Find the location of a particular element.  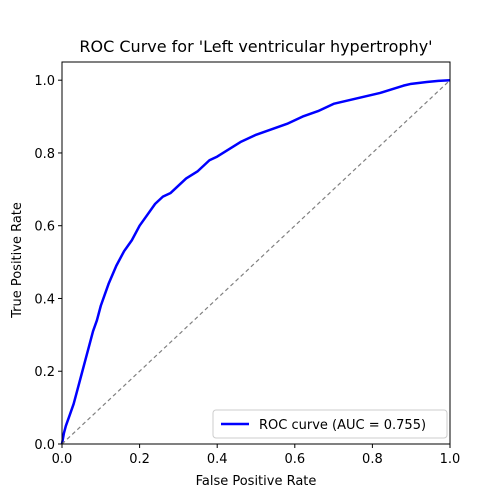

y-tick-label: 0.6 is located at coordinates (44, 227).